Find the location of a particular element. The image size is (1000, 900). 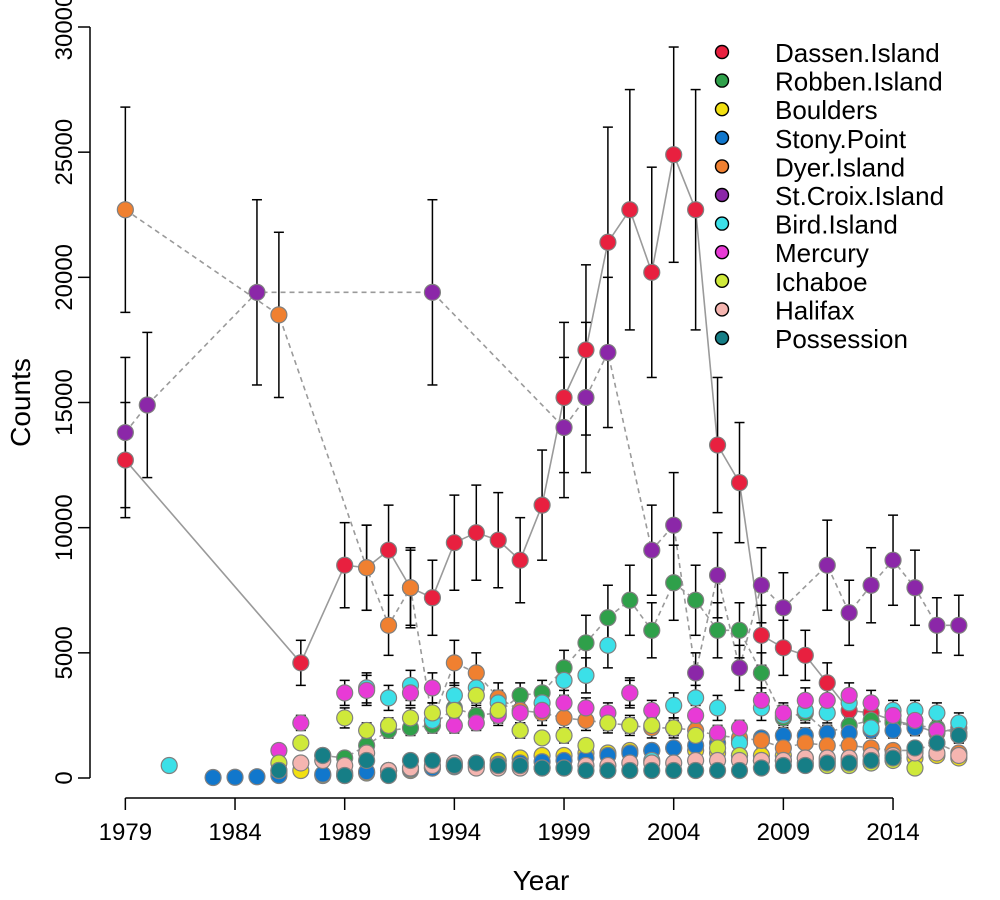

x-tick-label: 2004 is located at coordinates (673, 832).